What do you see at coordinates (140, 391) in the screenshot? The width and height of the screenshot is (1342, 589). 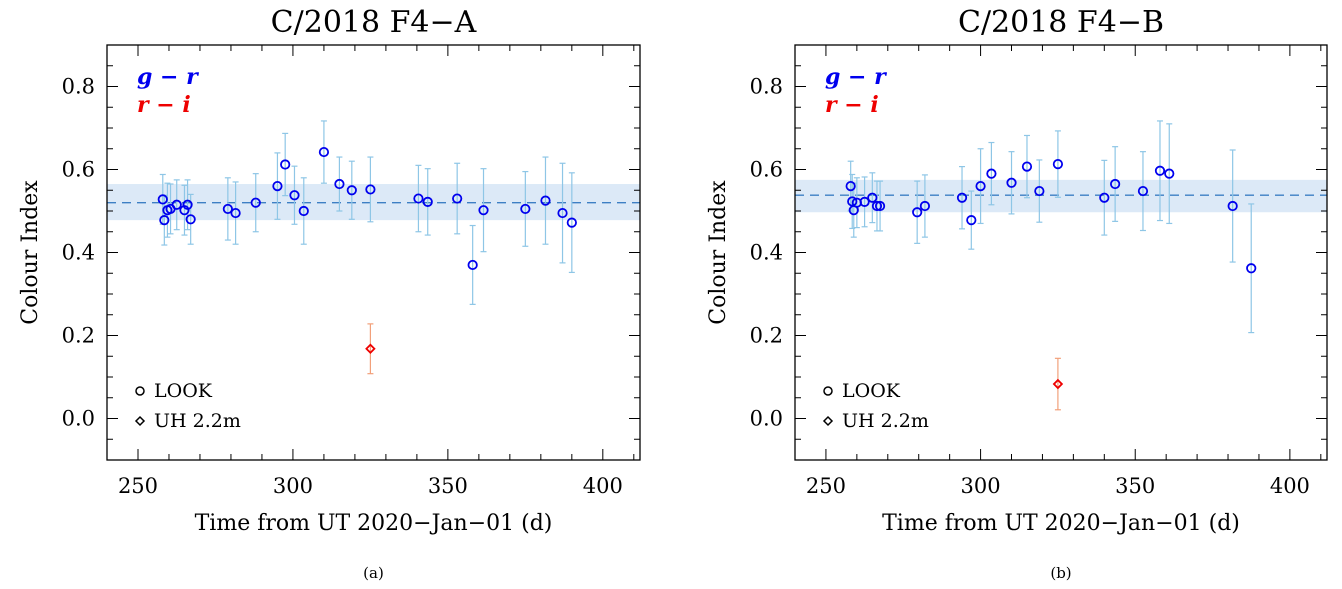 I see `legend-circle-marker` at bounding box center [140, 391].